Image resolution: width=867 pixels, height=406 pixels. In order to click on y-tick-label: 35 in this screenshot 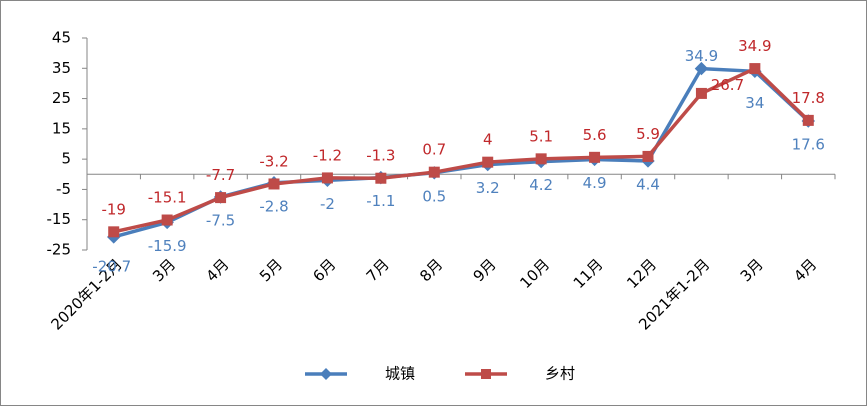, I will do `click(61, 68)`.